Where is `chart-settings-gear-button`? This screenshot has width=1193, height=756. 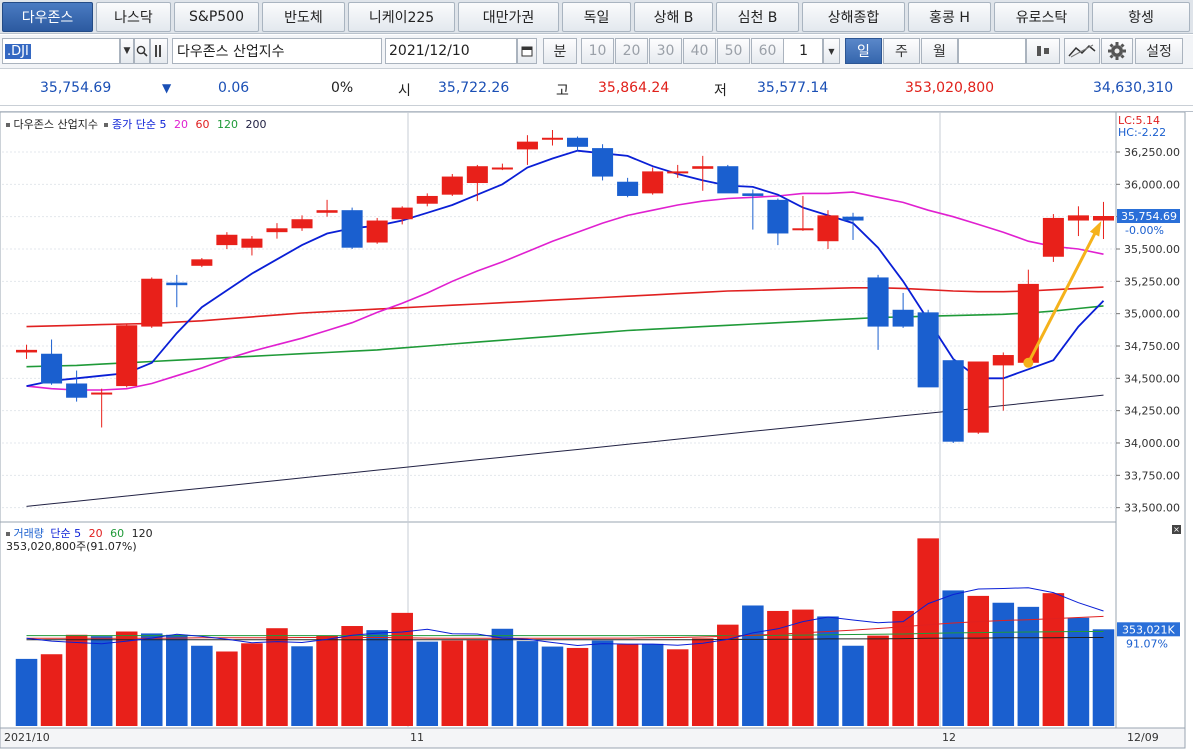 chart-settings-gear-button is located at coordinates (1117, 51).